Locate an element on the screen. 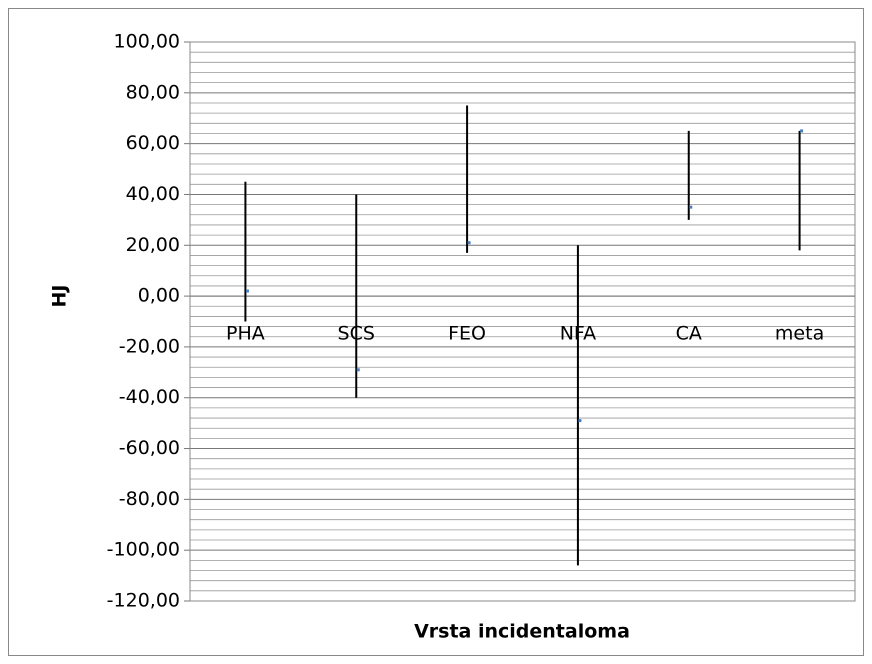  y-tick-label: -40,00 is located at coordinates (149, 397).